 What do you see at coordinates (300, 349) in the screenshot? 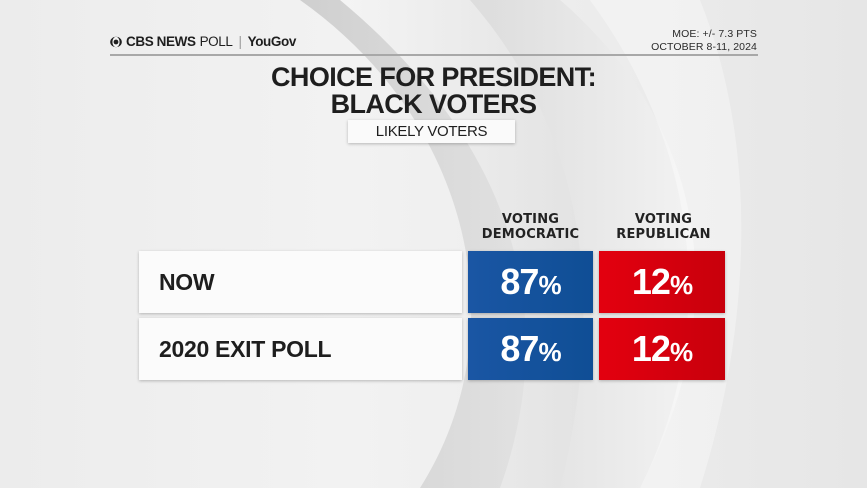
I see `row-label-2020-exit-poll: 2020 EXIT POLL` at bounding box center [300, 349].